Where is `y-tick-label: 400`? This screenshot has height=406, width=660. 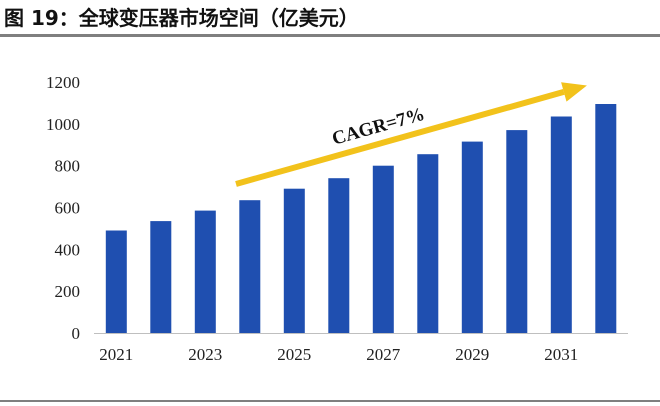 y-tick-label: 400 is located at coordinates (68, 249).